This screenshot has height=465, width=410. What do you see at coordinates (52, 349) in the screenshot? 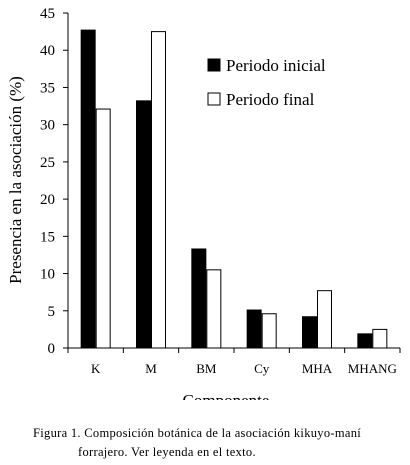
I see `y-tick-label: 0` at bounding box center [52, 349].